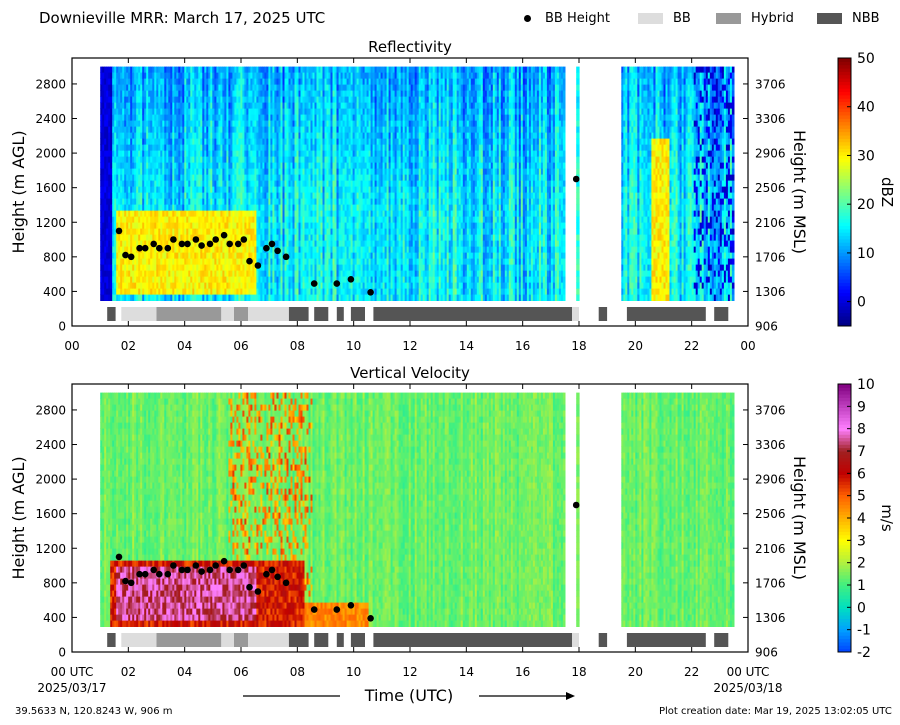 The height and width of the screenshot is (725, 900). I want to click on bb-swatch-icon, so click(650, 18).